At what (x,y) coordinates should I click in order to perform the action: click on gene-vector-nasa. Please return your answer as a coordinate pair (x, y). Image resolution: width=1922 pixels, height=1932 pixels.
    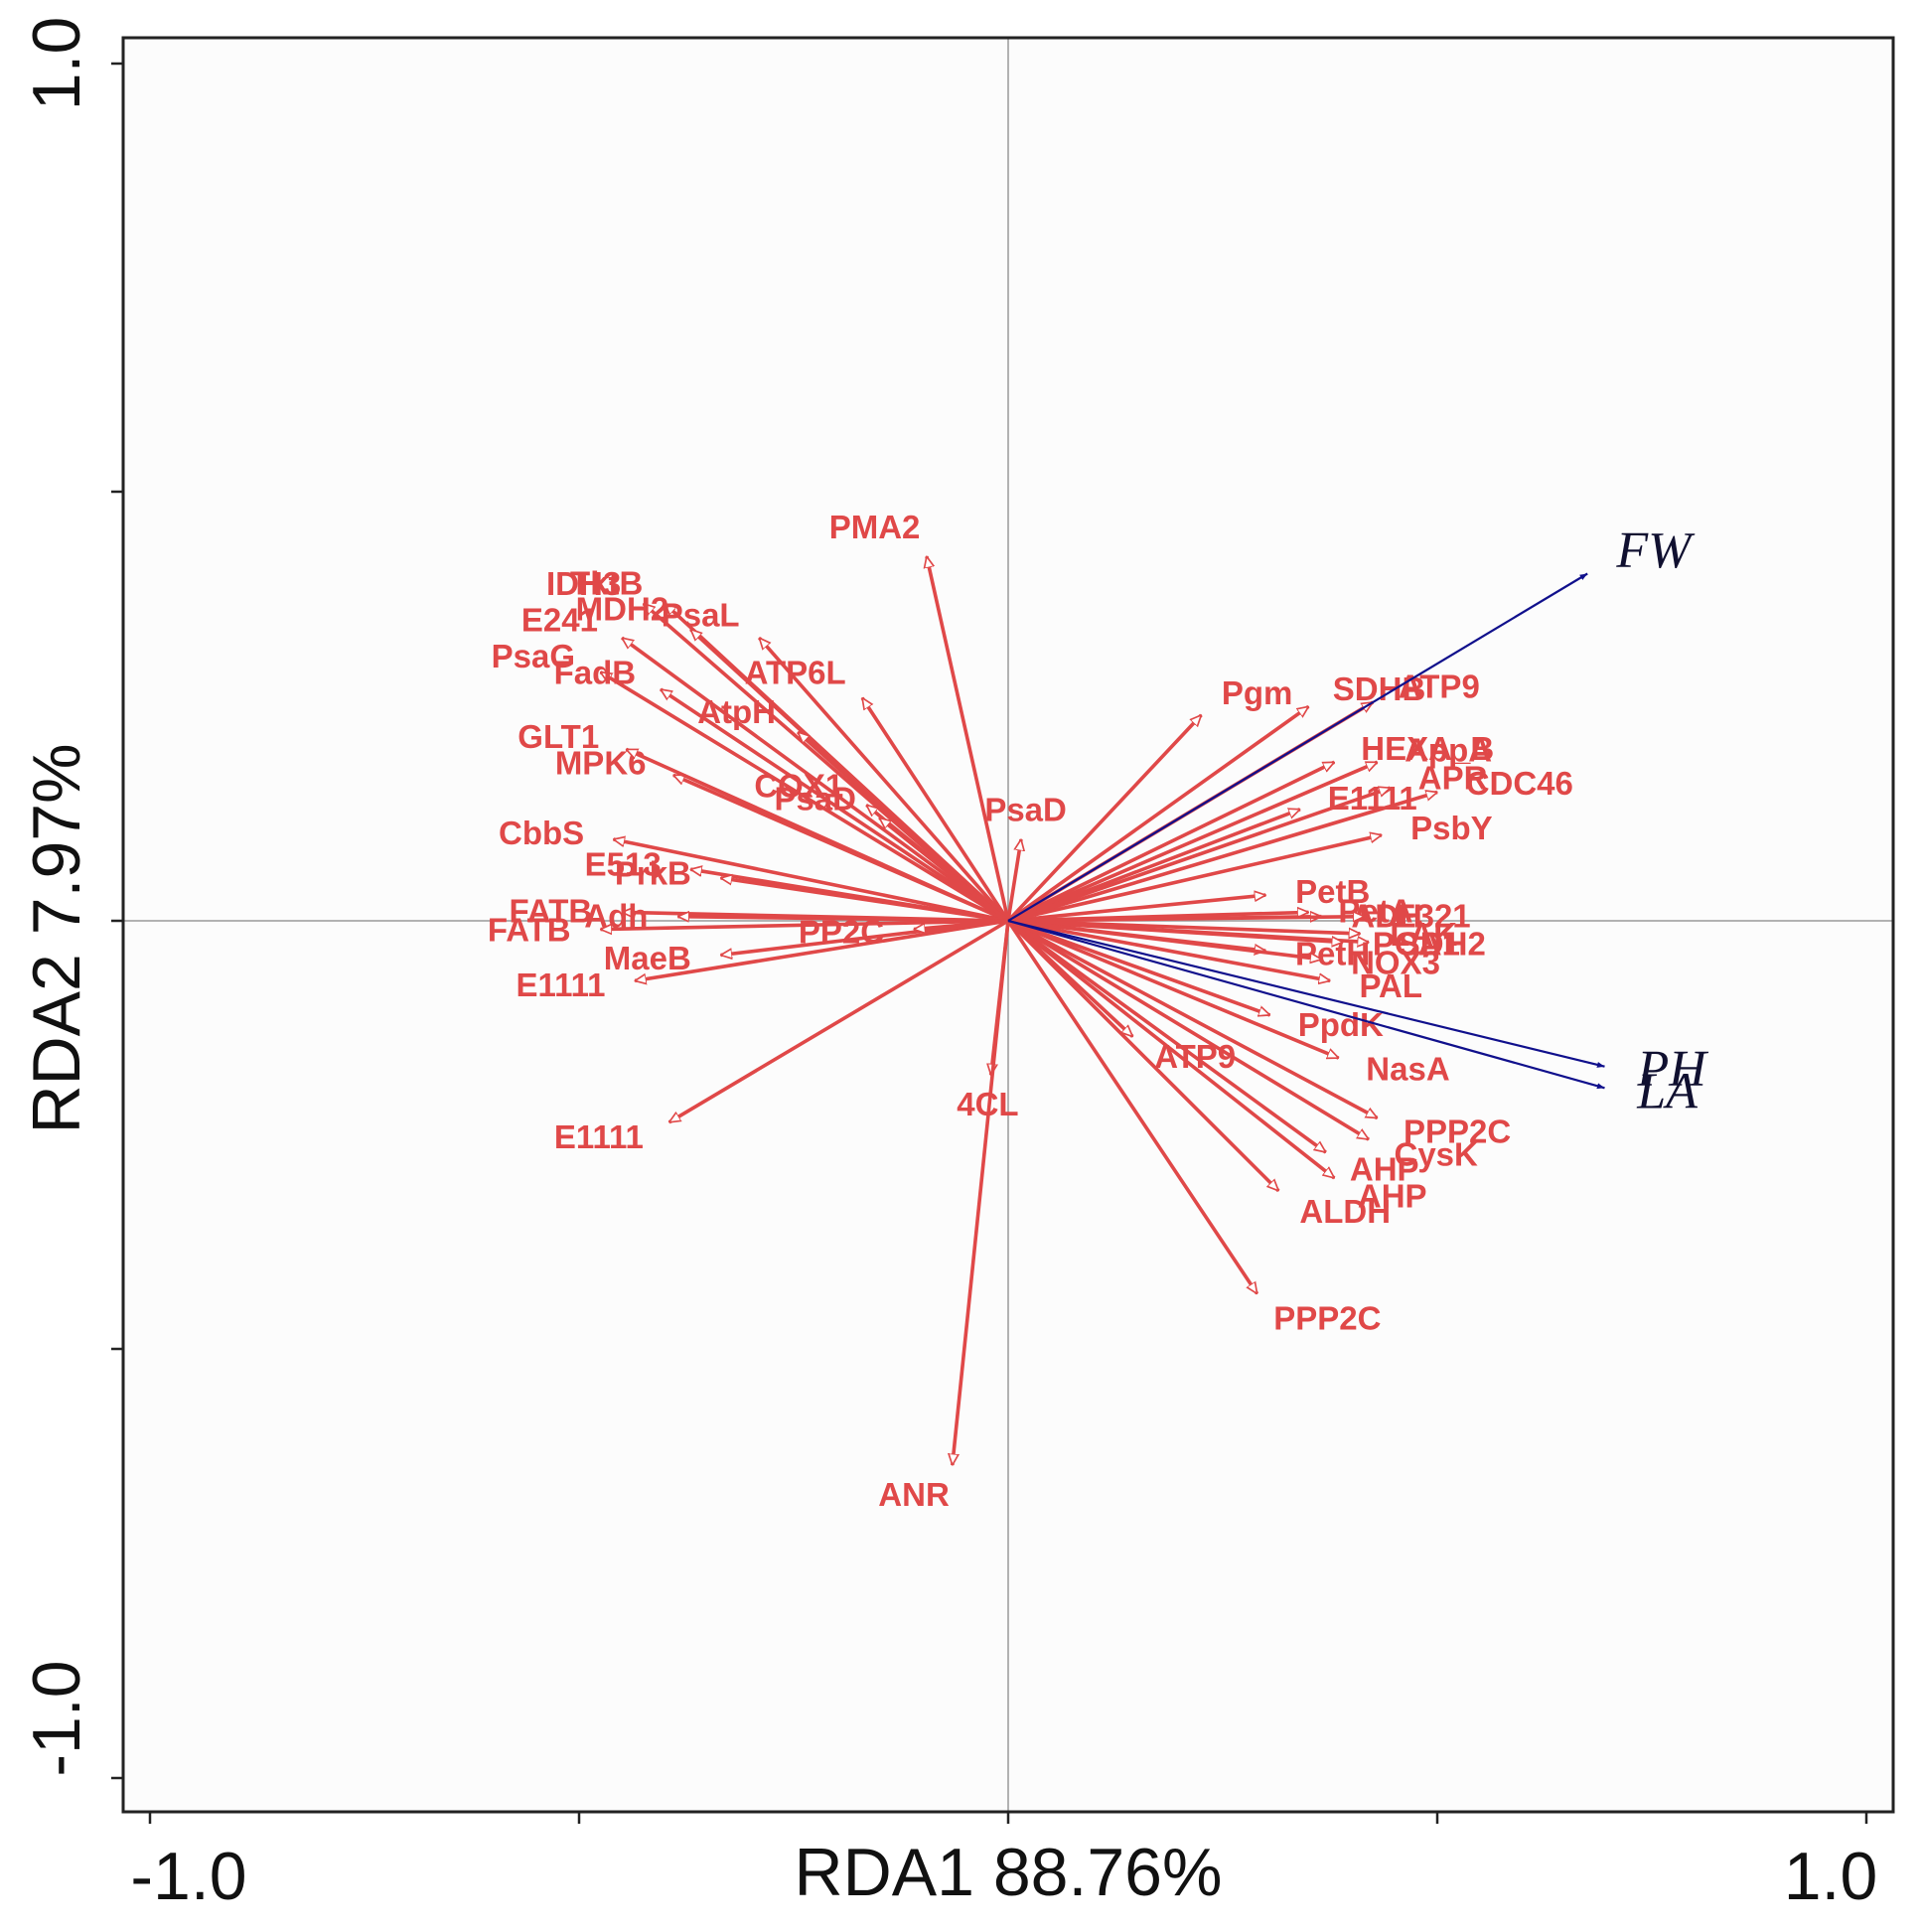
    Looking at the image, I should click on (1173, 989).